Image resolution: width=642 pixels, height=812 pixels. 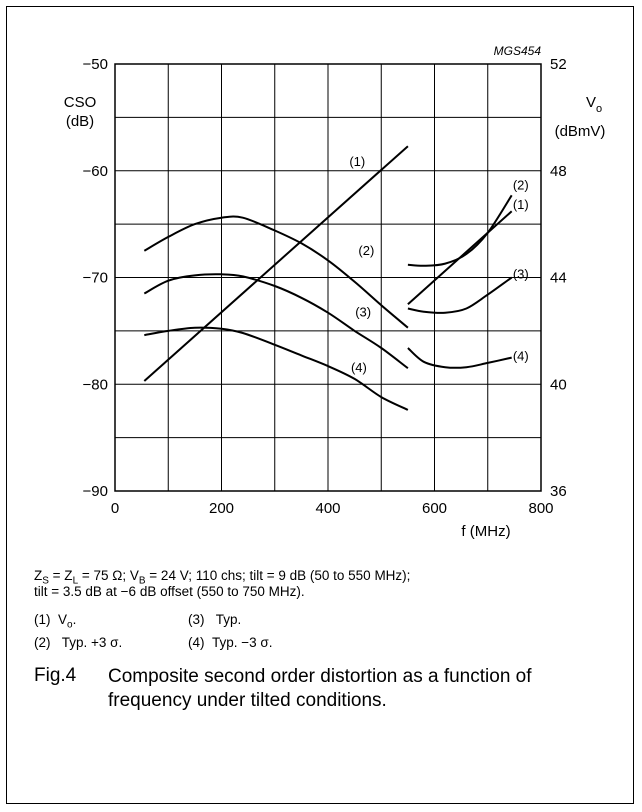 I want to click on legend-item-3: (3) Typ., so click(x=215, y=619).